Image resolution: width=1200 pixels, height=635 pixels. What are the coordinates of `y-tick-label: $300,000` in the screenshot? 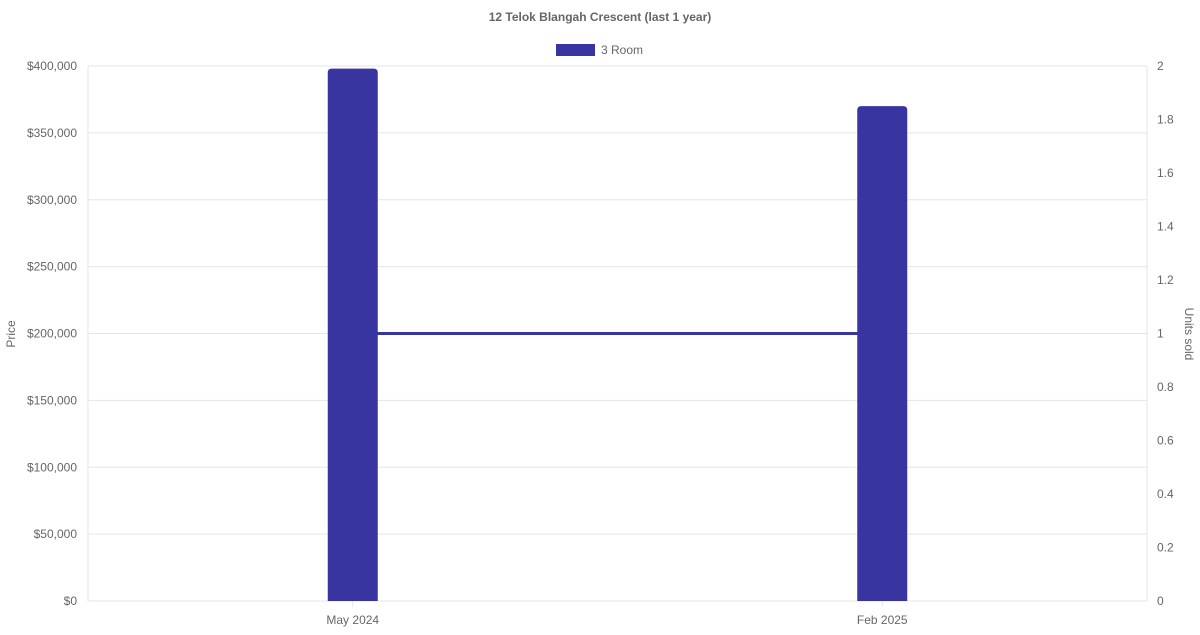 It's located at (52, 200).